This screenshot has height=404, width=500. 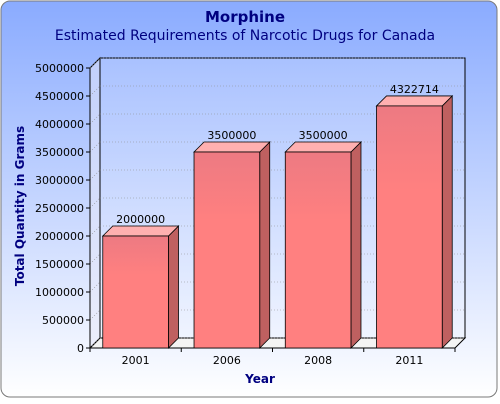 What do you see at coordinates (59, 124) in the screenshot?
I see `y-tick-label: 4000000` at bounding box center [59, 124].